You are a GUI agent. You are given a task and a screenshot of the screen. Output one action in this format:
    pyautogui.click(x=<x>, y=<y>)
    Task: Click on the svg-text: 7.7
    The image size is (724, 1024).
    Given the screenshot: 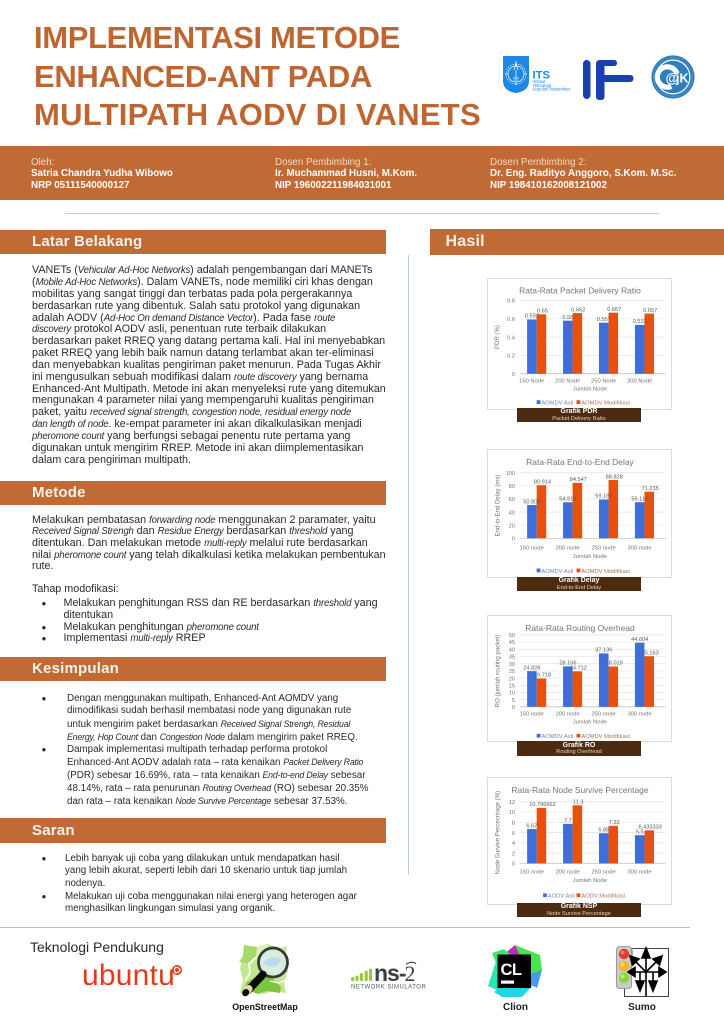 What is the action you would take?
    pyautogui.click(x=568, y=821)
    